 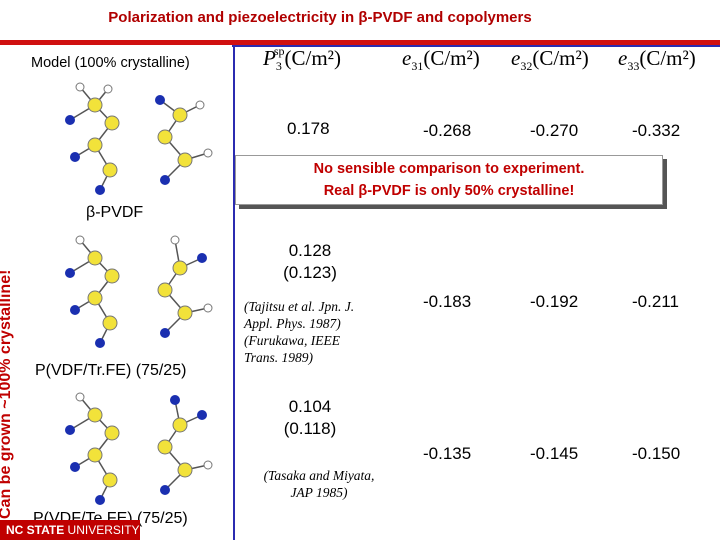 What do you see at coordinates (554, 130) in the screenshot?
I see `row-1-e32: -0.270` at bounding box center [554, 130].